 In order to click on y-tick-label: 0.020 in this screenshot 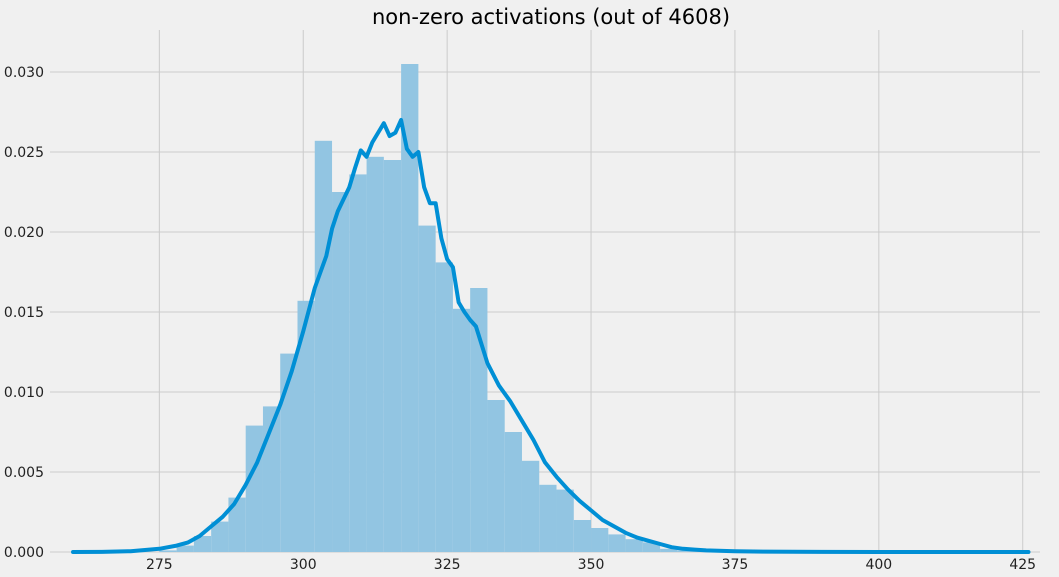, I will do `click(24, 233)`.